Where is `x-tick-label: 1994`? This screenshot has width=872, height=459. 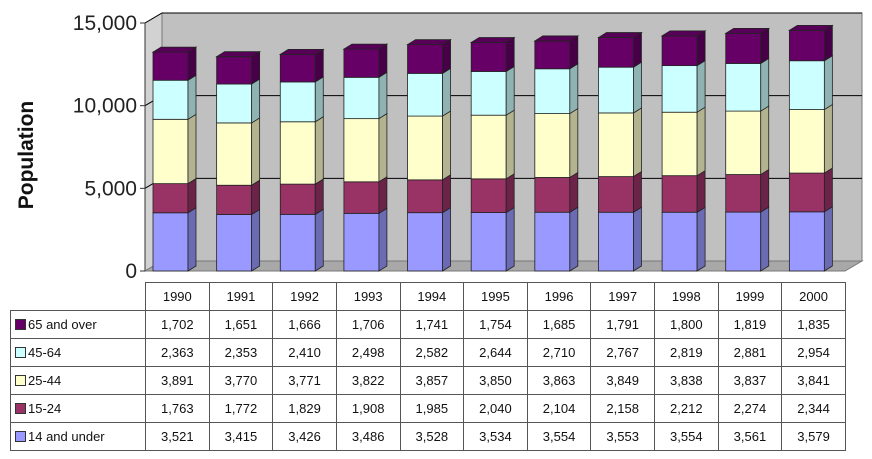
x-tick-label: 1994 is located at coordinates (432, 296).